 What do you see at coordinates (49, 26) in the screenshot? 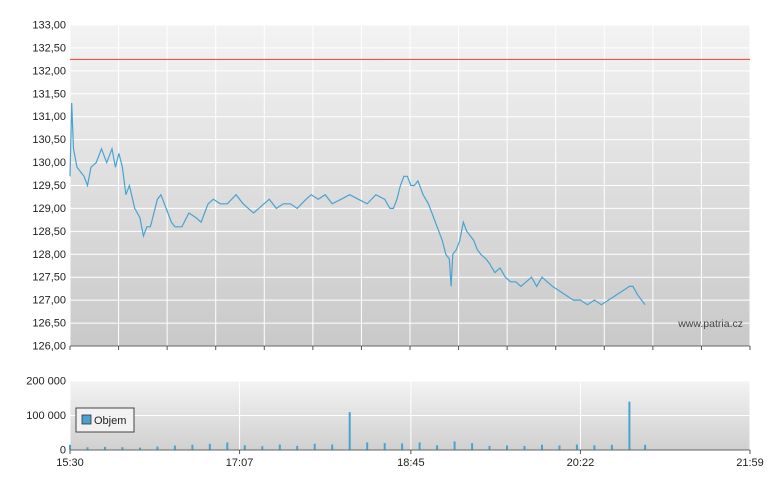
I see `price-y-tick-label: 133,00` at bounding box center [49, 26].